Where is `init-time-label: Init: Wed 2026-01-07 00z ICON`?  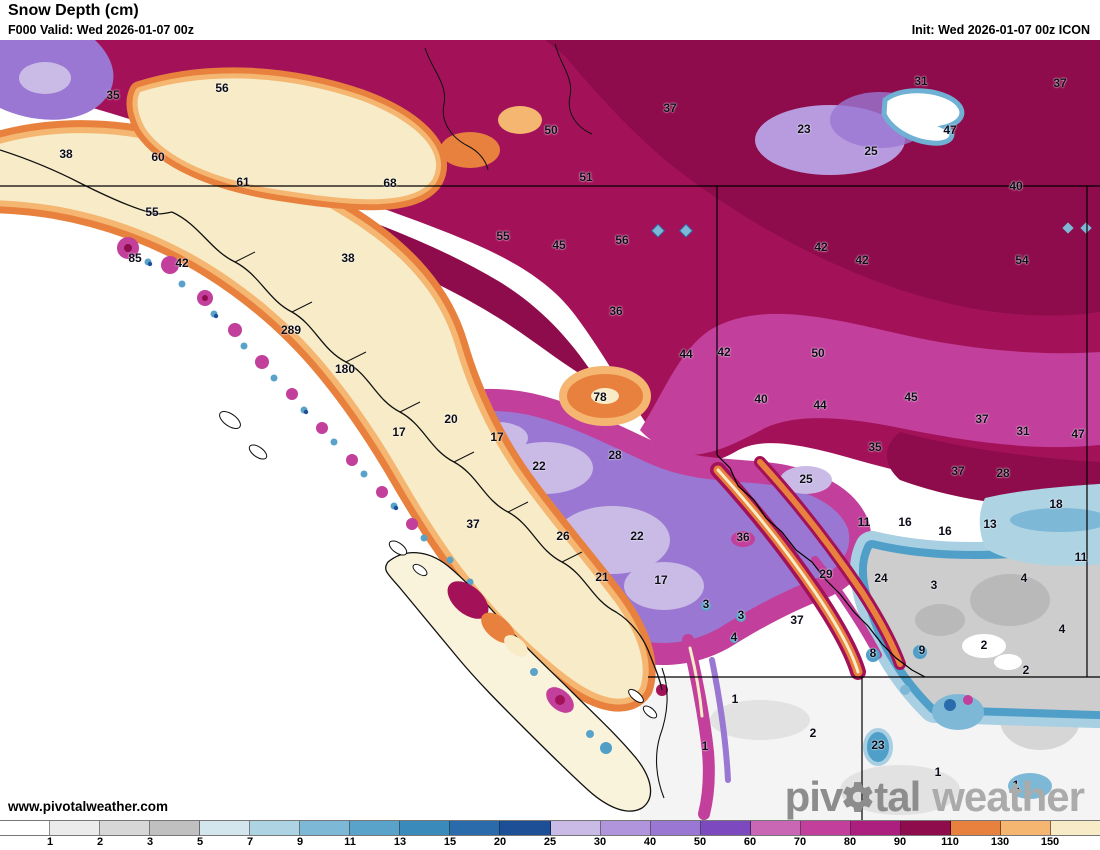 init-time-label: Init: Wed 2026-01-07 00z ICON is located at coordinates (1000, 30).